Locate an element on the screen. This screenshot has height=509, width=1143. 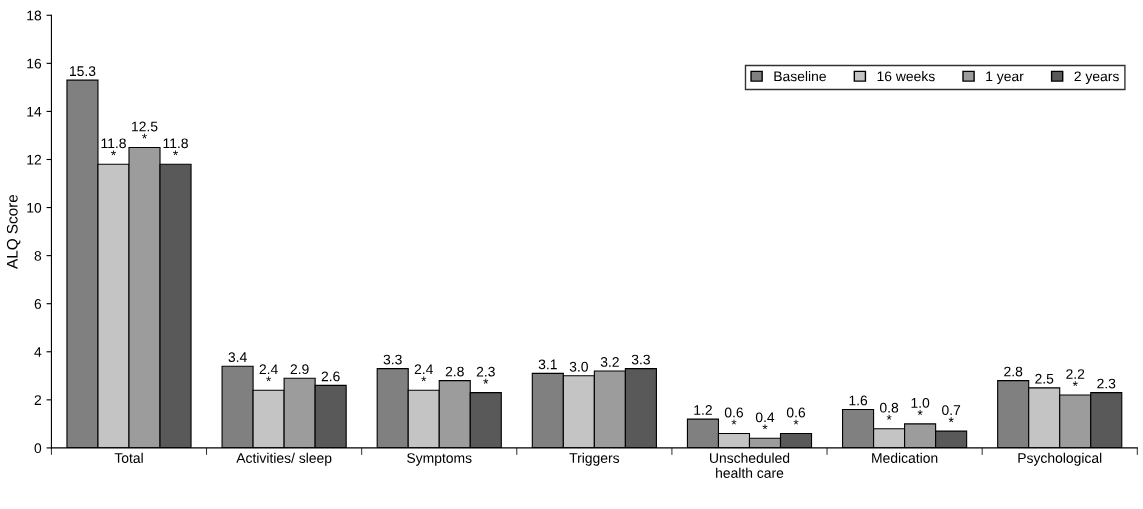
x-tick-label: Unscheduled health care is located at coordinates (750, 465).